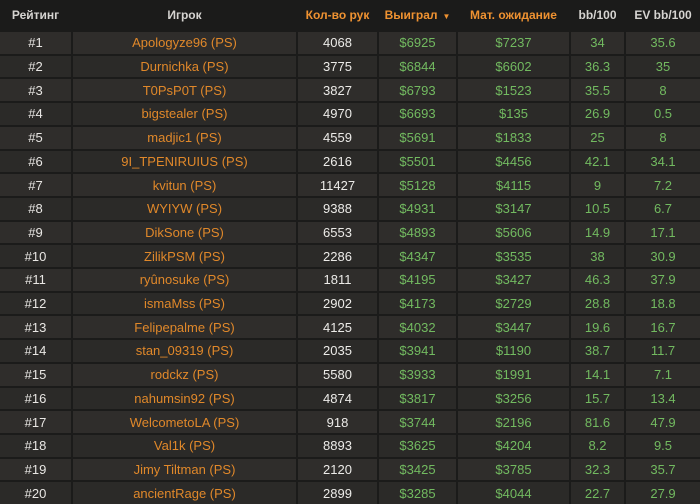 This screenshot has height=504, width=700. What do you see at coordinates (337, 256) in the screenshot?
I see `hands-cell: 2286` at bounding box center [337, 256].